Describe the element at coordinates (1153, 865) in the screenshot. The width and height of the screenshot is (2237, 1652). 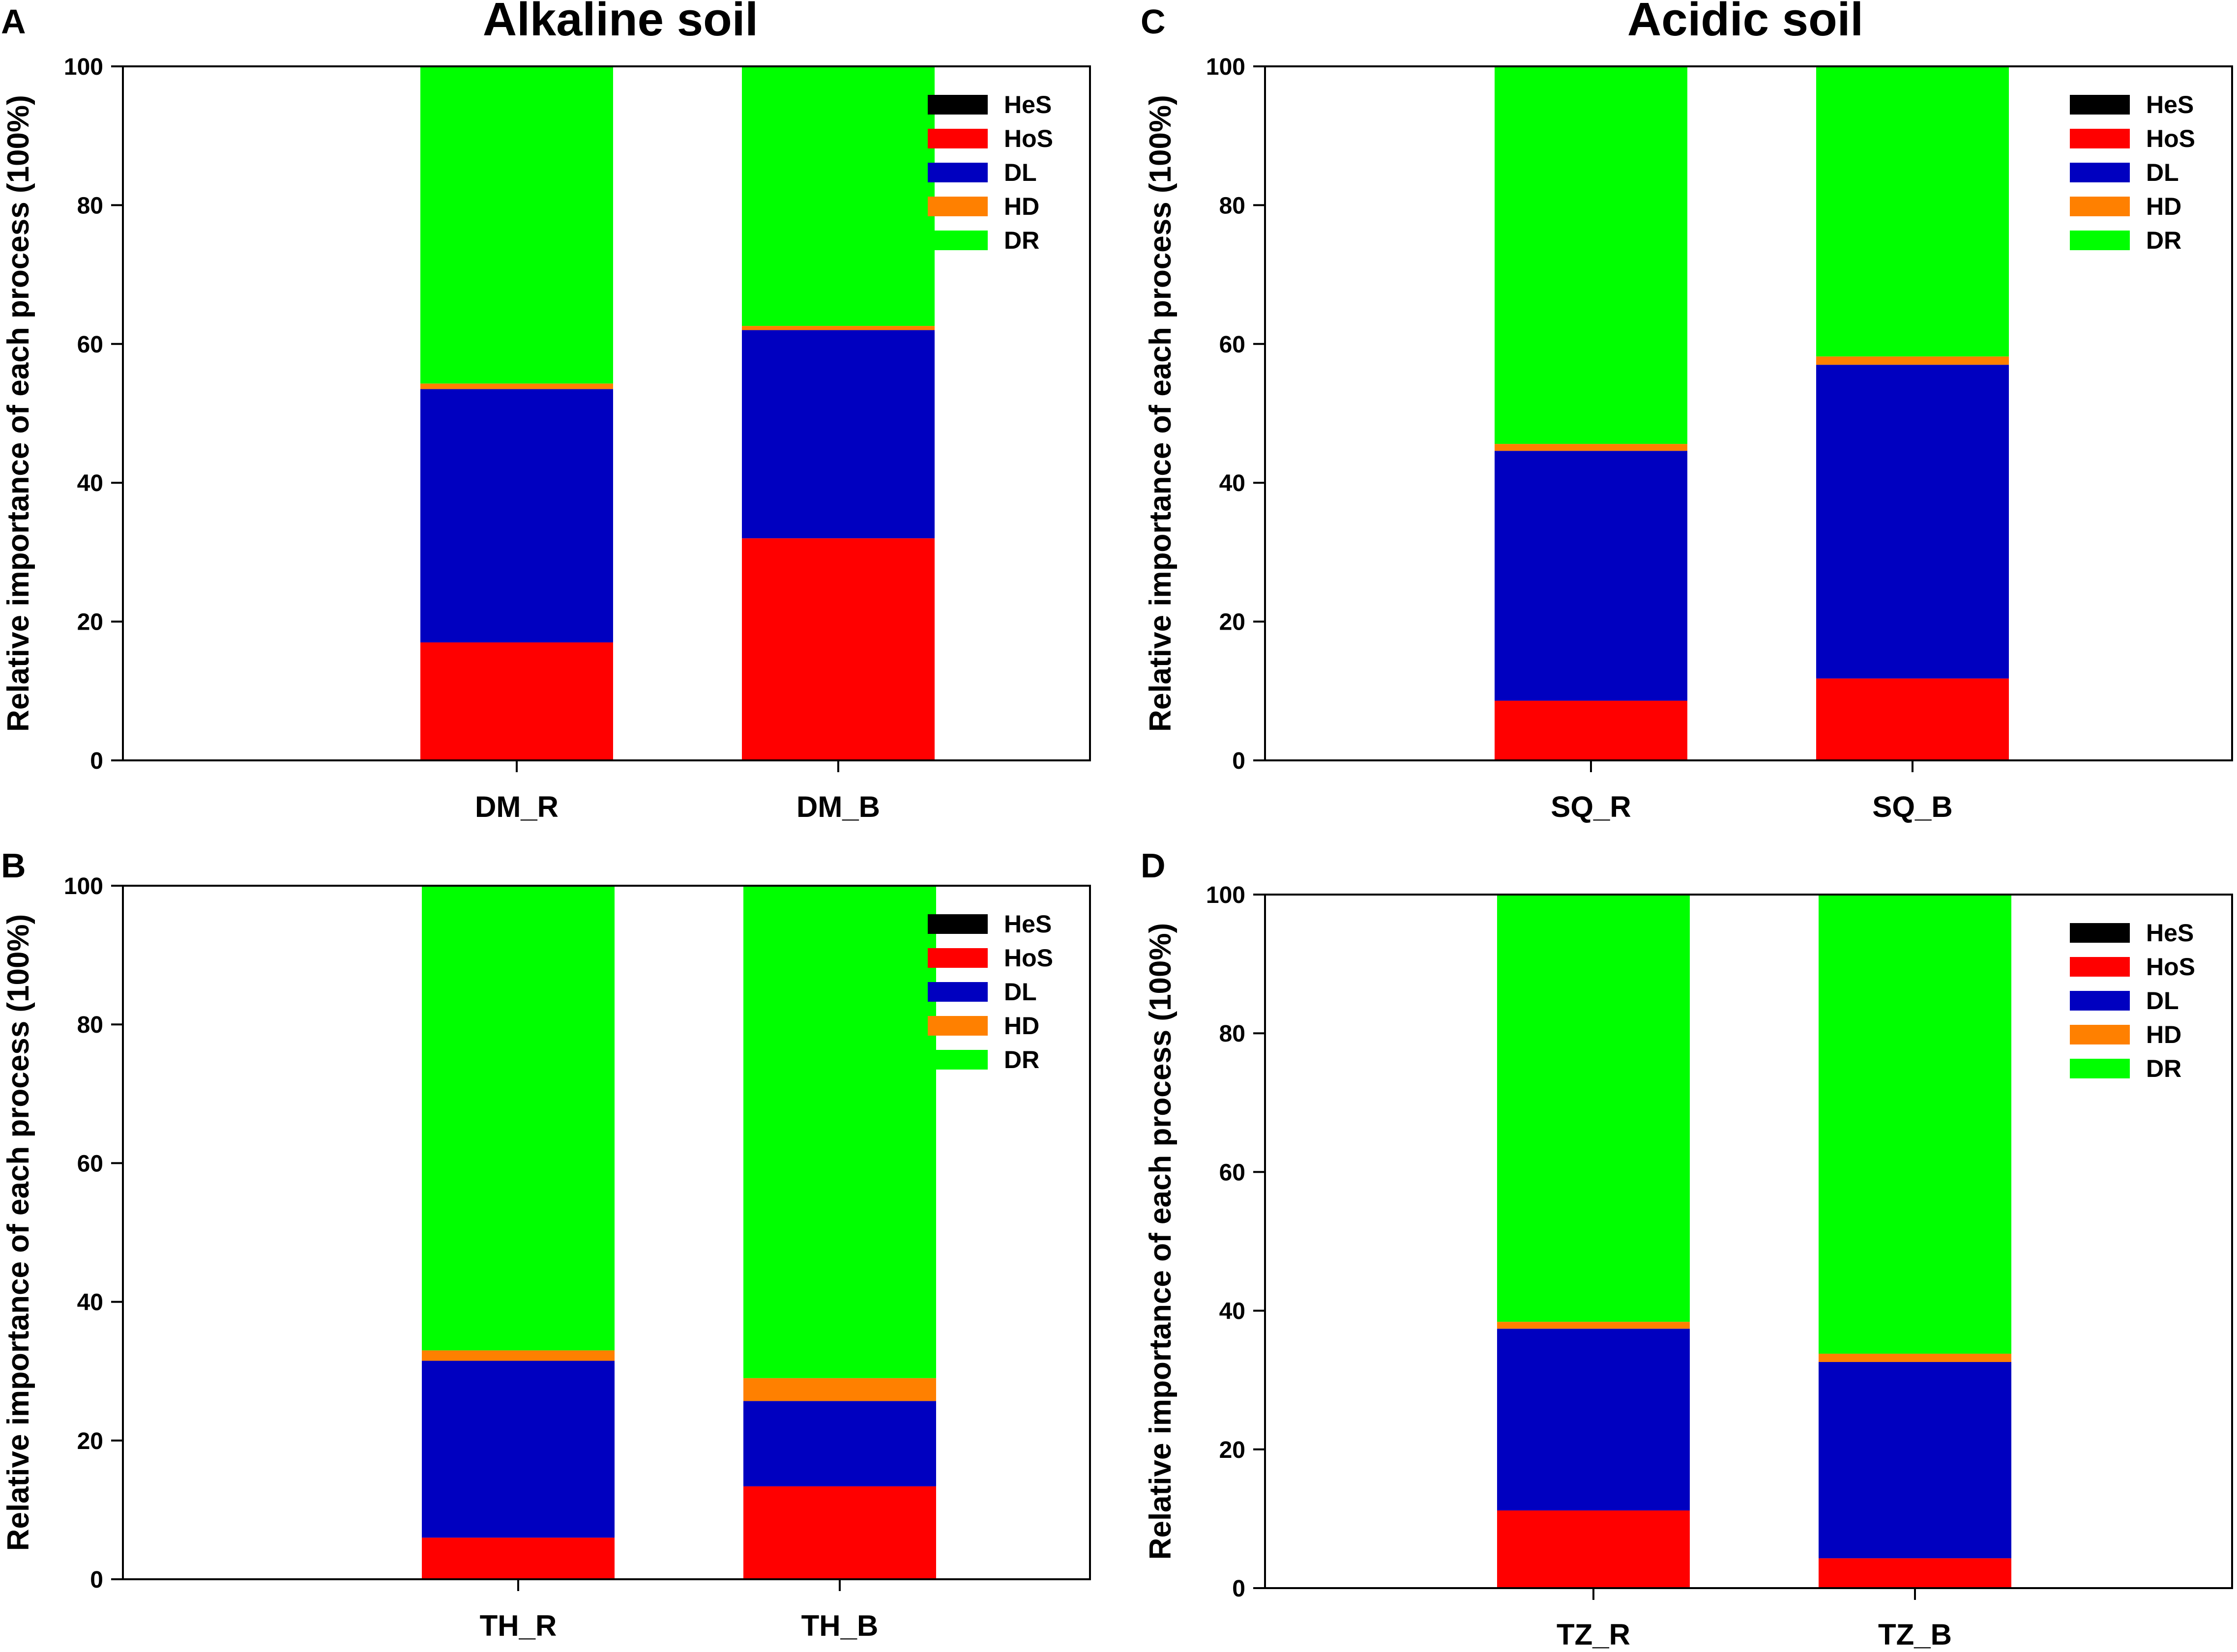
I see `panel-letter: D` at that location.